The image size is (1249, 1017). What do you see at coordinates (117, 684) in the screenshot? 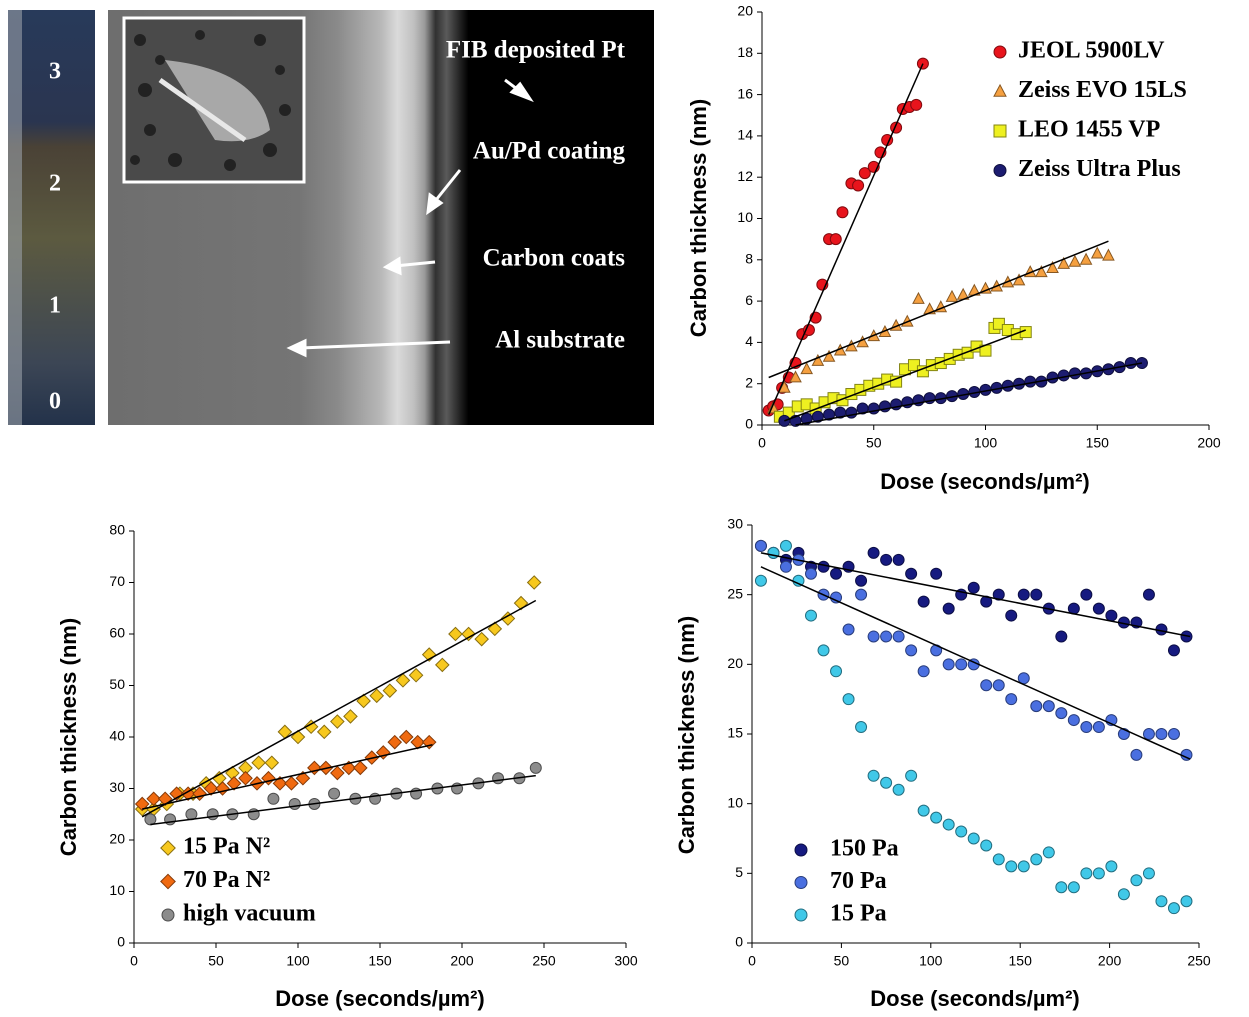
I see `y-tick-label: 50` at bounding box center [117, 684].